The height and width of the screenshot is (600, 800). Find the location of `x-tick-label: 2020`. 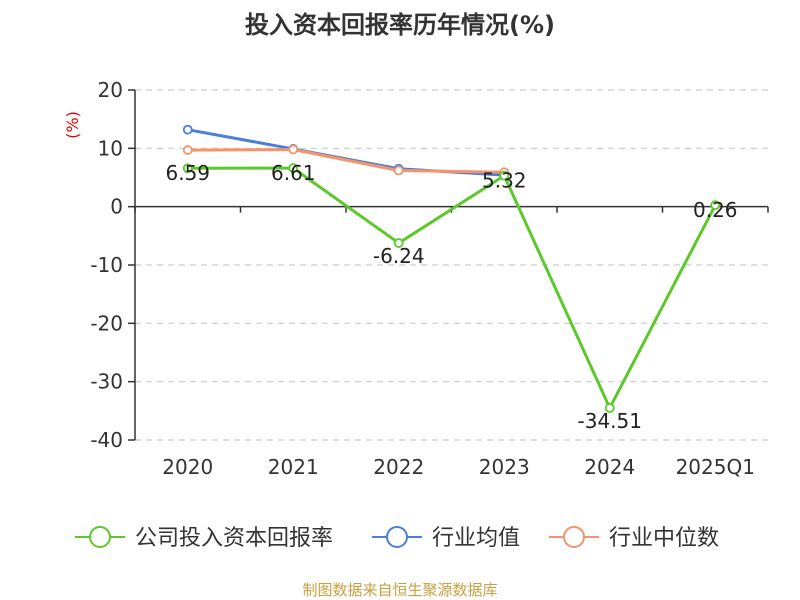

x-tick-label: 2020 is located at coordinates (187, 467).